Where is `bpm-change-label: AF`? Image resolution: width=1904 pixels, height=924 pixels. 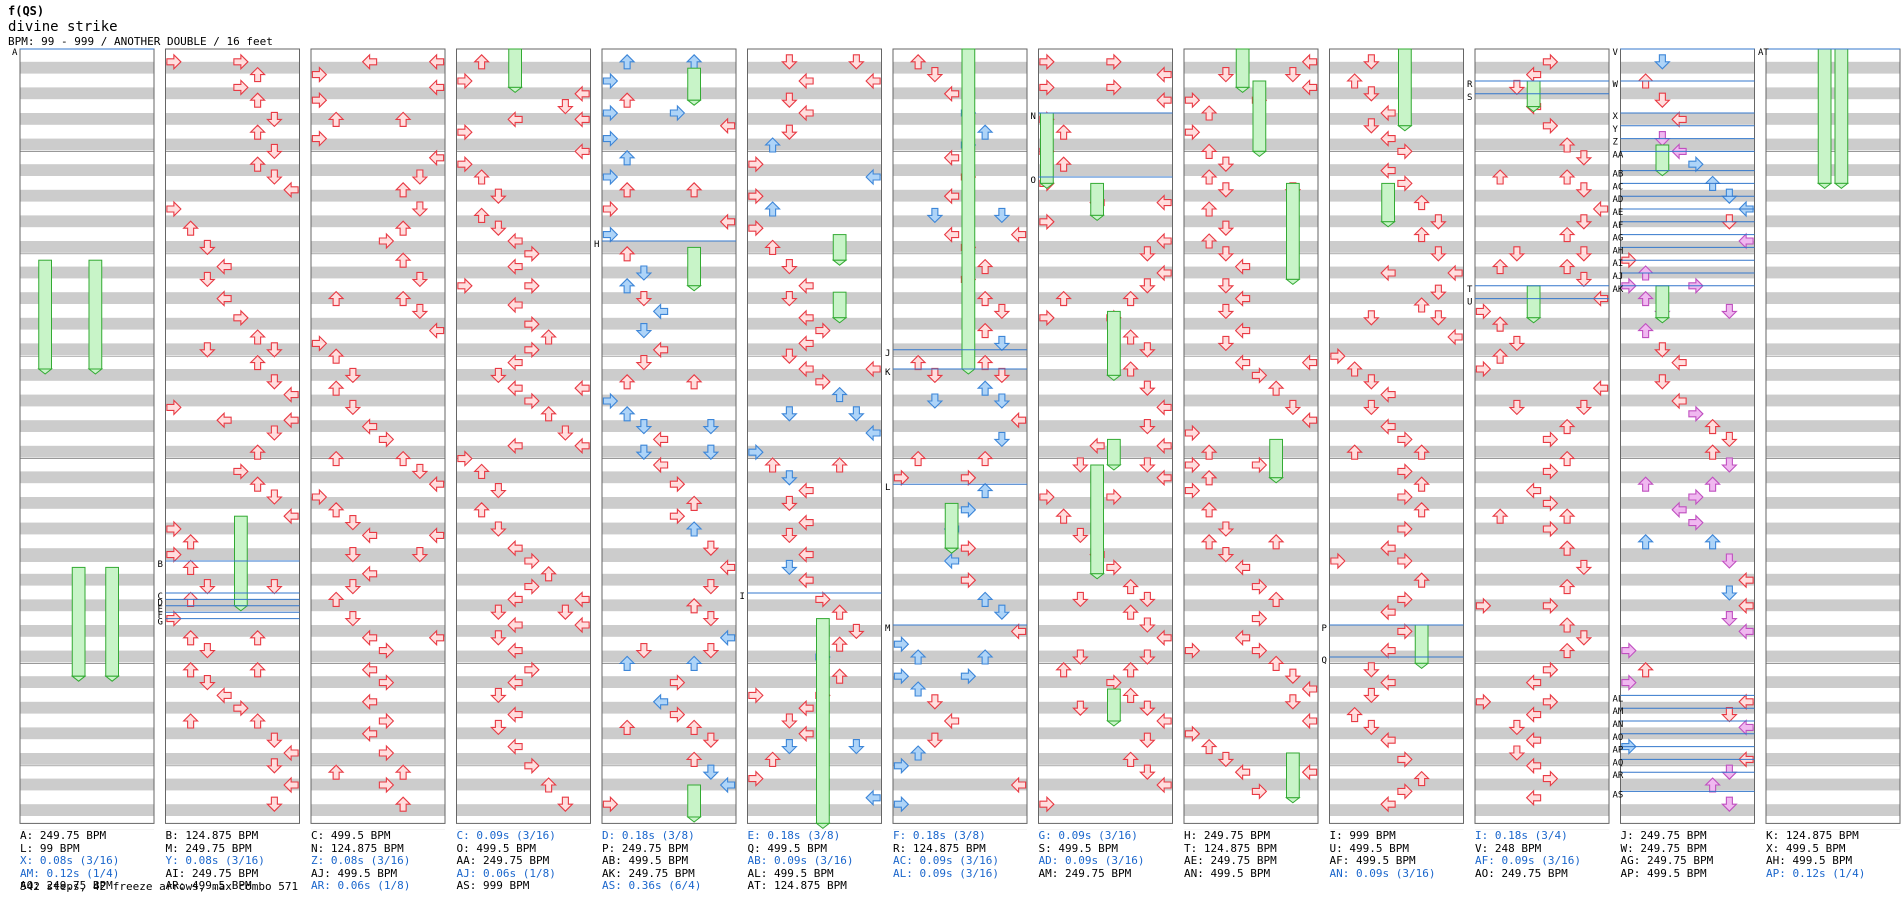
bpm-change-label: AF is located at coordinates (1618, 226).